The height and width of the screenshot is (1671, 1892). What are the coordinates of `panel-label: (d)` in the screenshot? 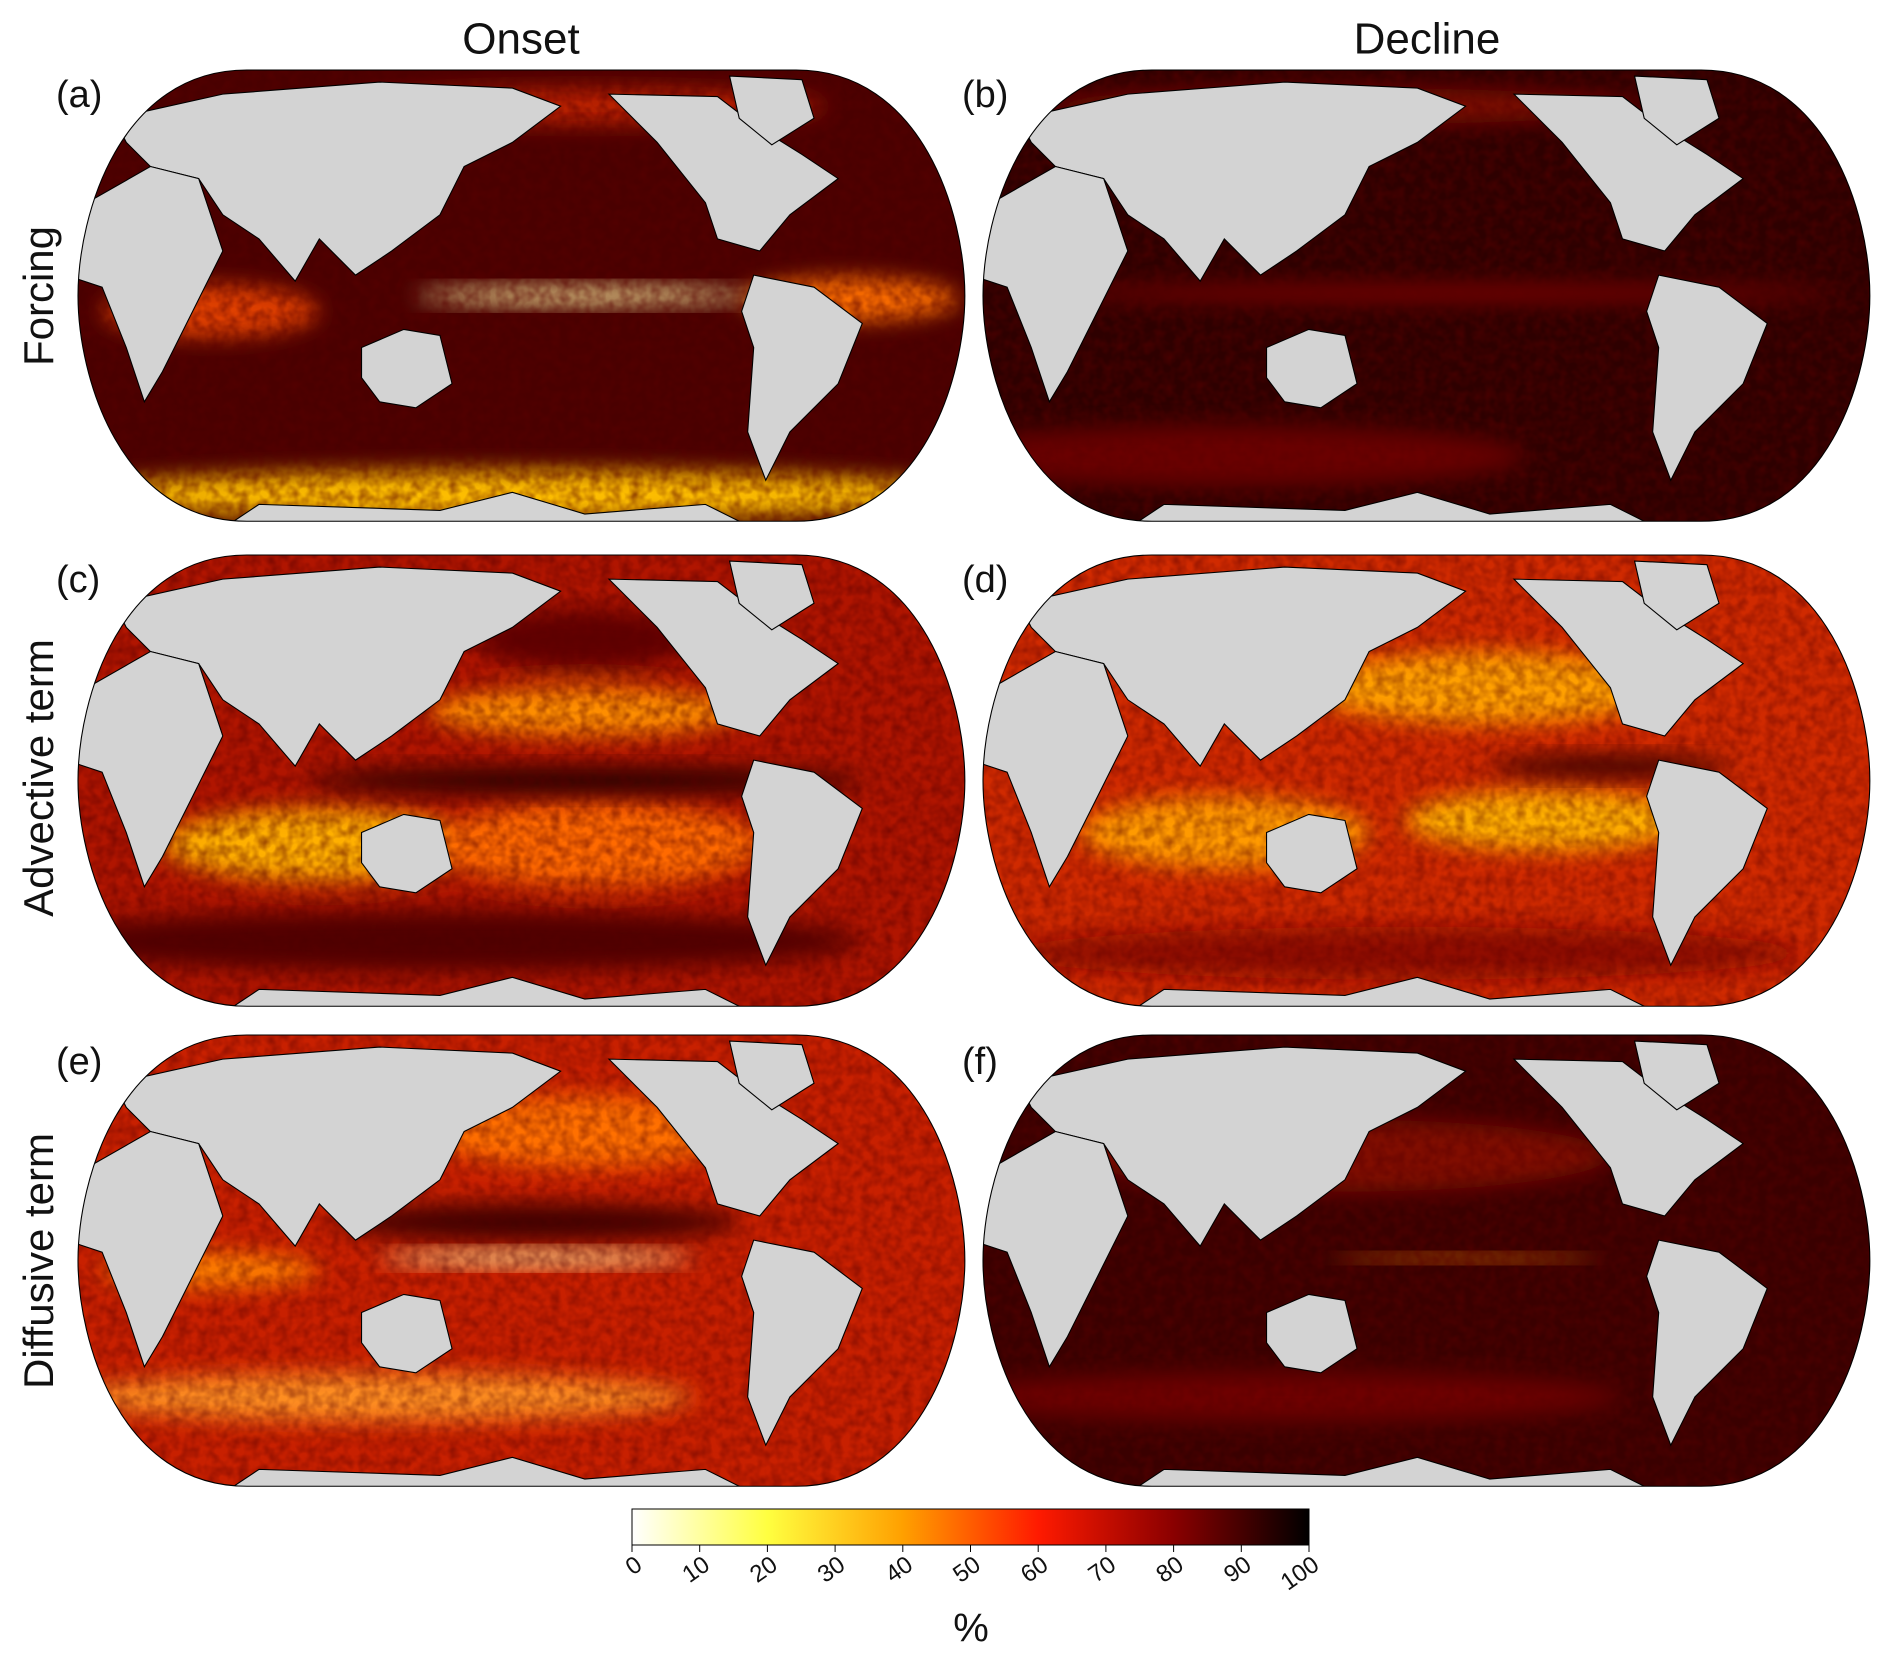 It's located at (985, 580).